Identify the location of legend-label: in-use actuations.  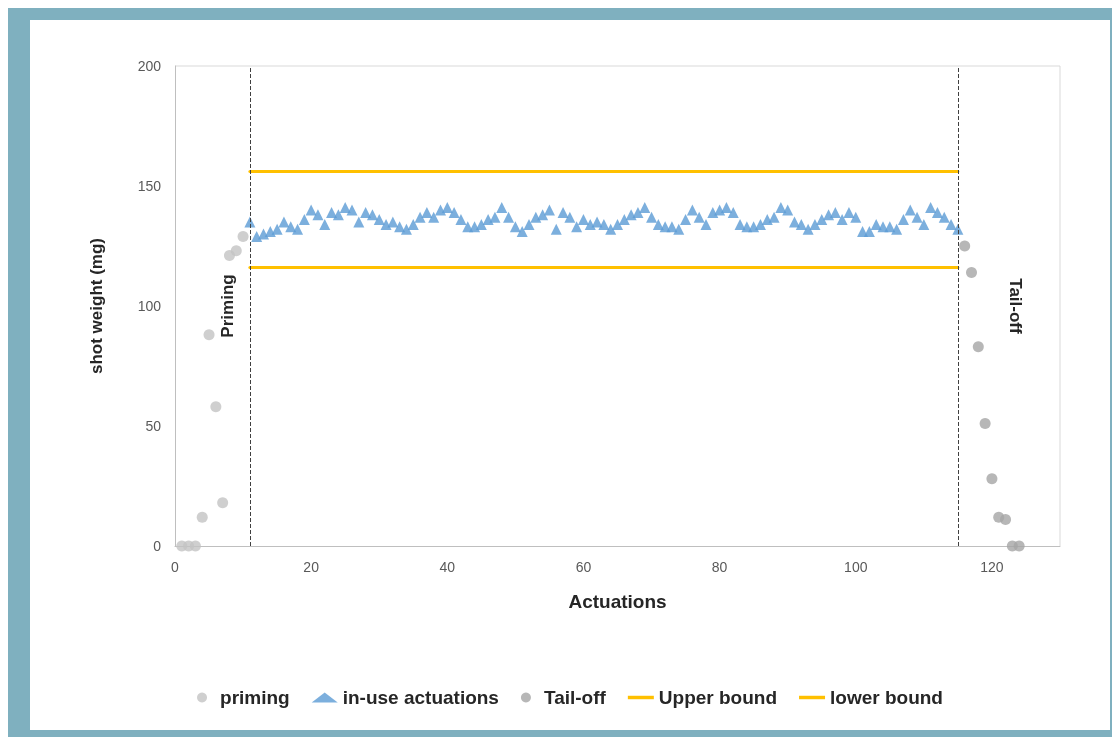
(420, 697).